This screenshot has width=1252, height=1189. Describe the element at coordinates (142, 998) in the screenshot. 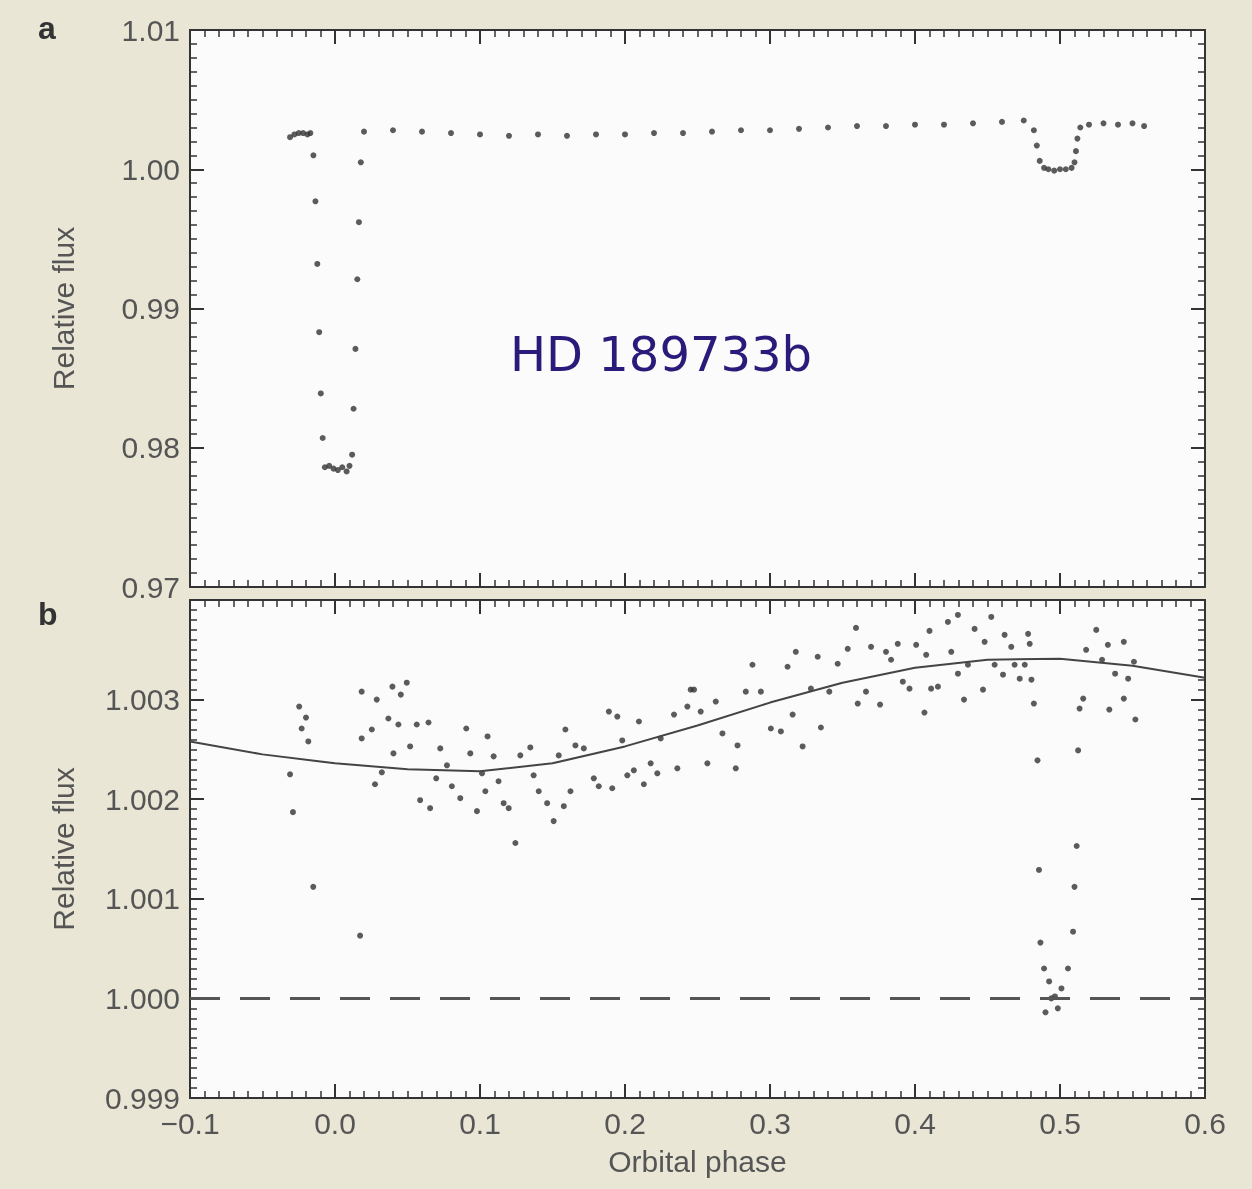

I see `y-tick-label: 1.000` at that location.